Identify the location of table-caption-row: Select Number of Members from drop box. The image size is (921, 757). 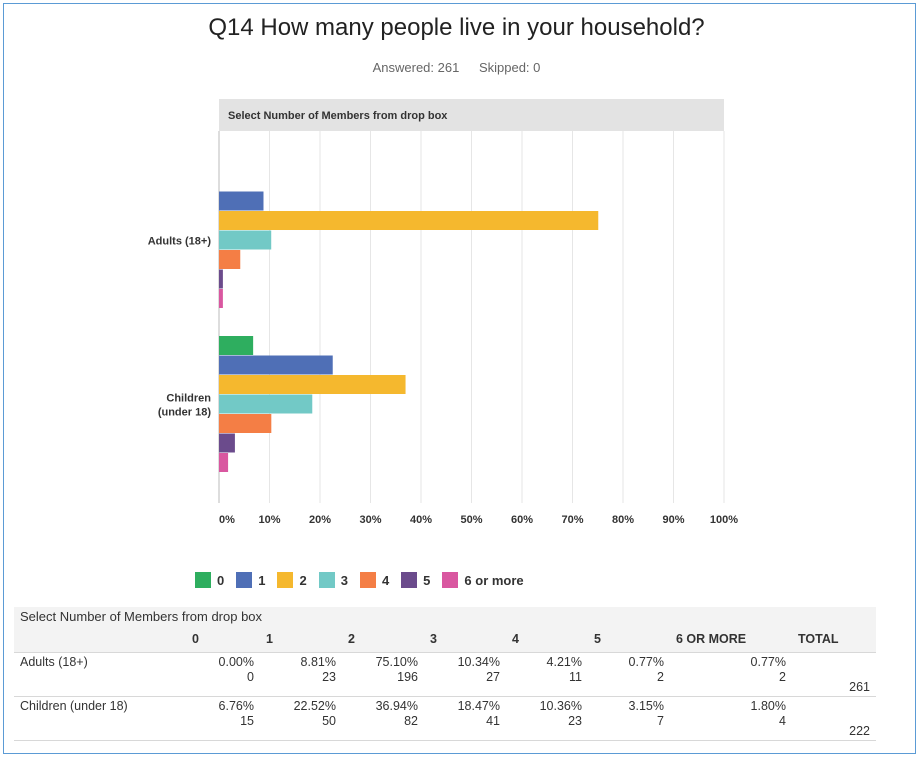
(445, 616).